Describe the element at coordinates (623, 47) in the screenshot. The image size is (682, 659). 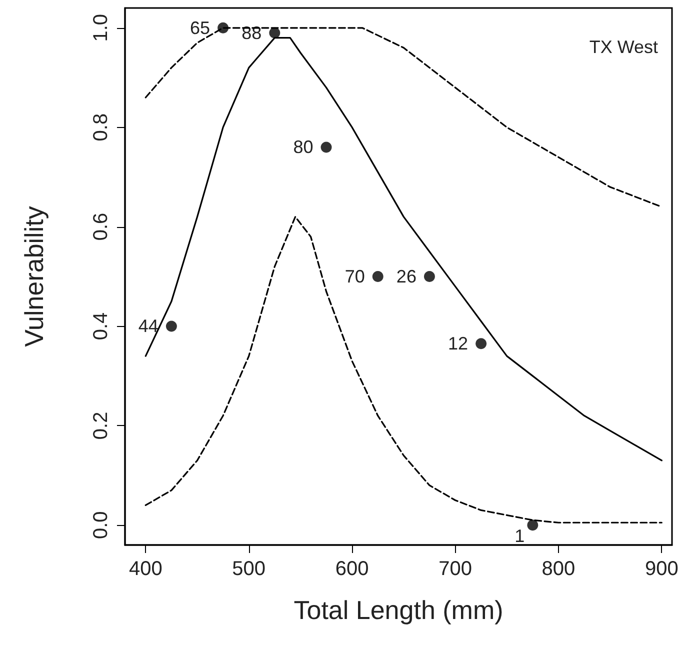
I see `annotation: TX West` at that location.